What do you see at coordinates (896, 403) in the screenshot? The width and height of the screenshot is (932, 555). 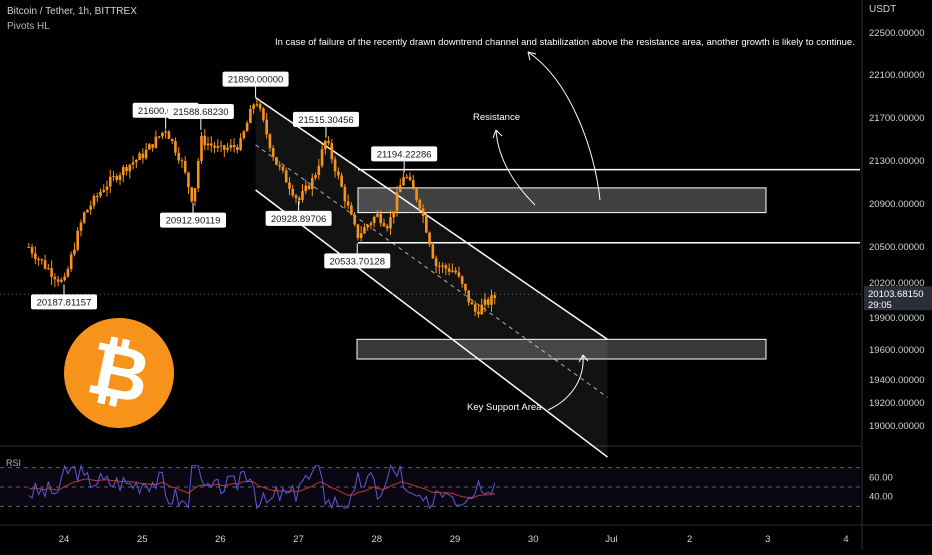 I see `y-tick-label-10: 19200.00000` at bounding box center [896, 403].